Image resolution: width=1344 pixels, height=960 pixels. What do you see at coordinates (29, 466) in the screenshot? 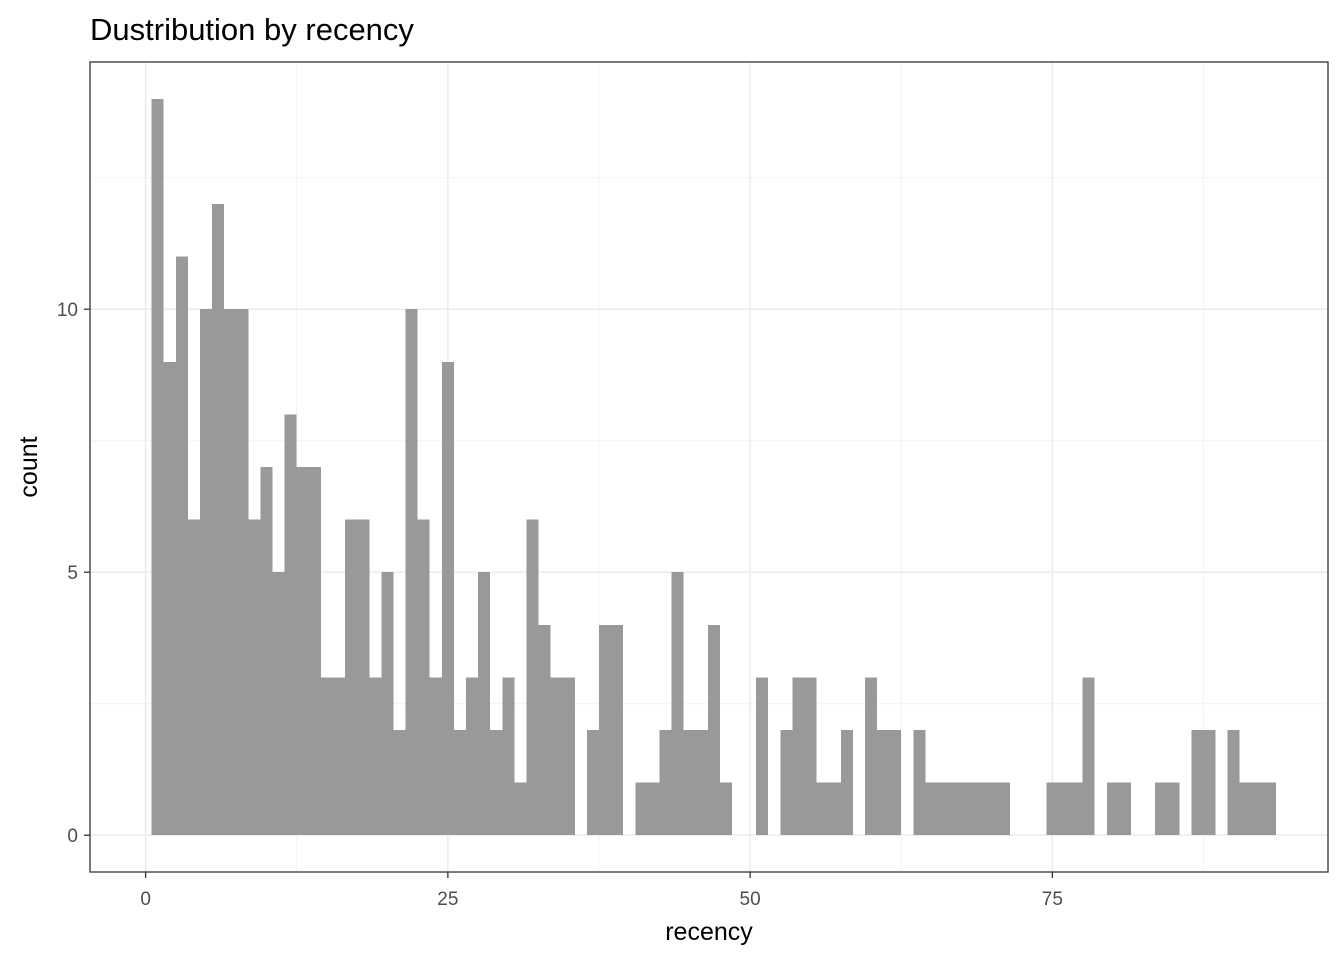
I see `y-axis-title: count` at bounding box center [29, 466].